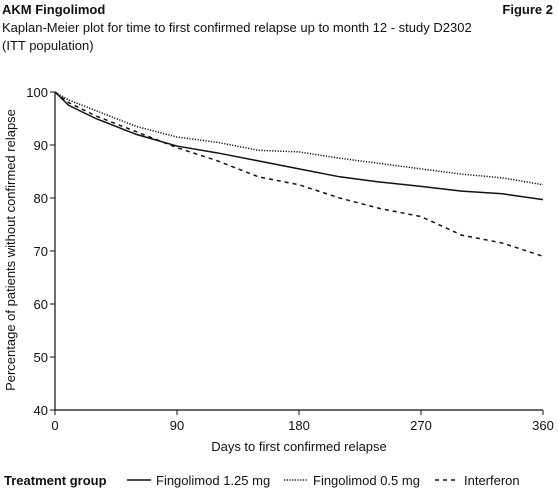 This screenshot has width=559, height=497. Describe the element at coordinates (53, 9) in the screenshot. I see `header: AKM Fingolimod` at that location.